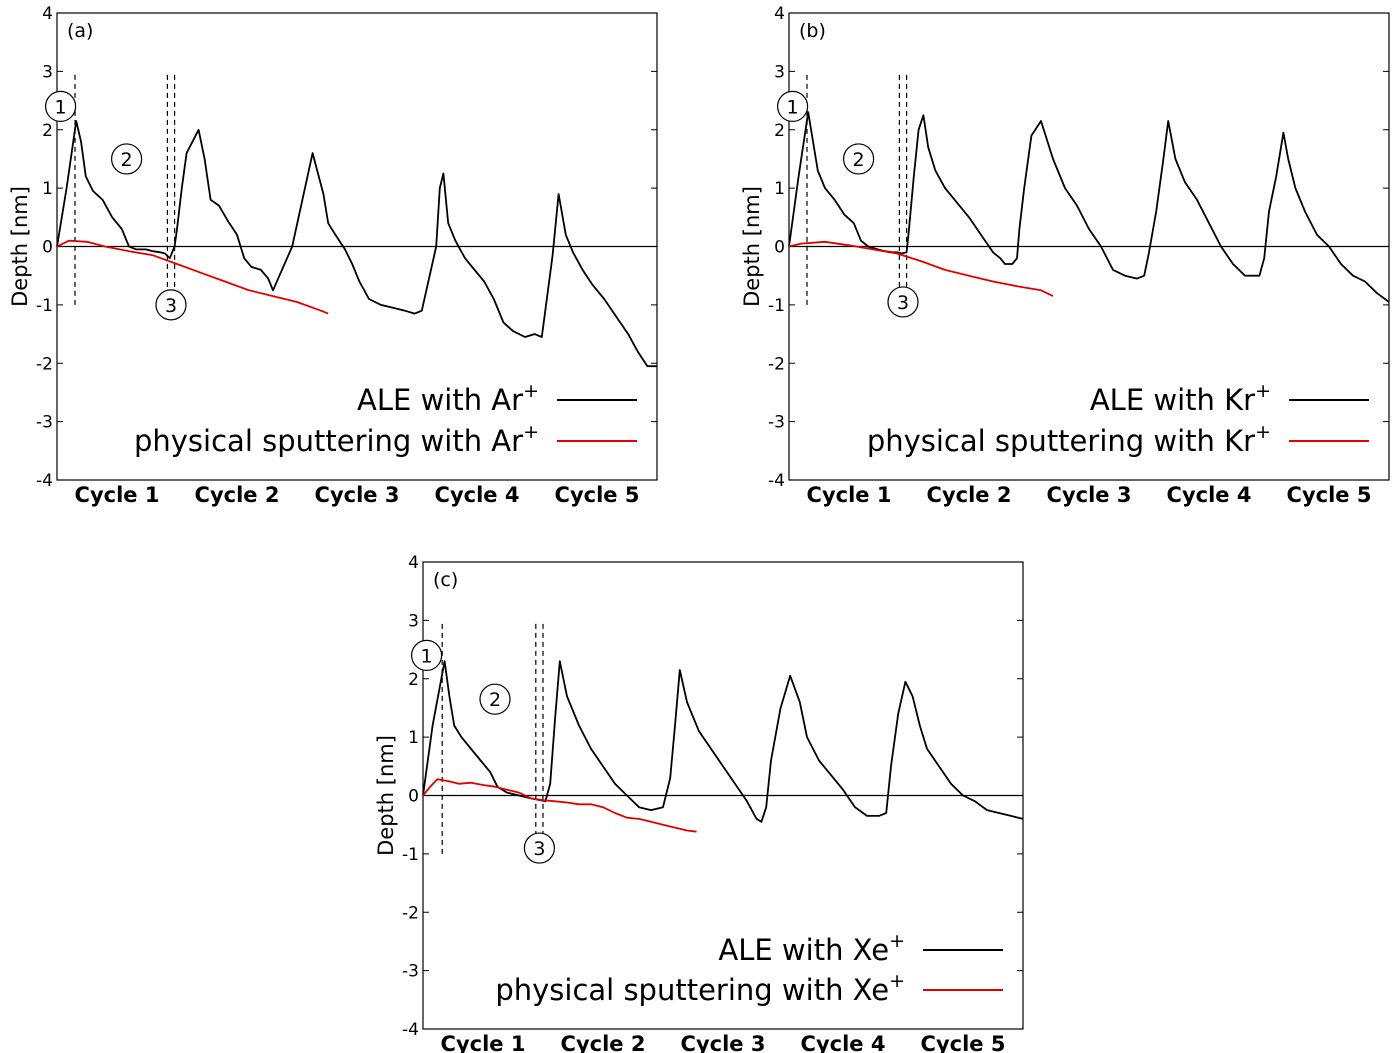 The height and width of the screenshot is (1053, 1392). I want to click on legend-ale-label: ALE with Kr, so click(1172, 400).